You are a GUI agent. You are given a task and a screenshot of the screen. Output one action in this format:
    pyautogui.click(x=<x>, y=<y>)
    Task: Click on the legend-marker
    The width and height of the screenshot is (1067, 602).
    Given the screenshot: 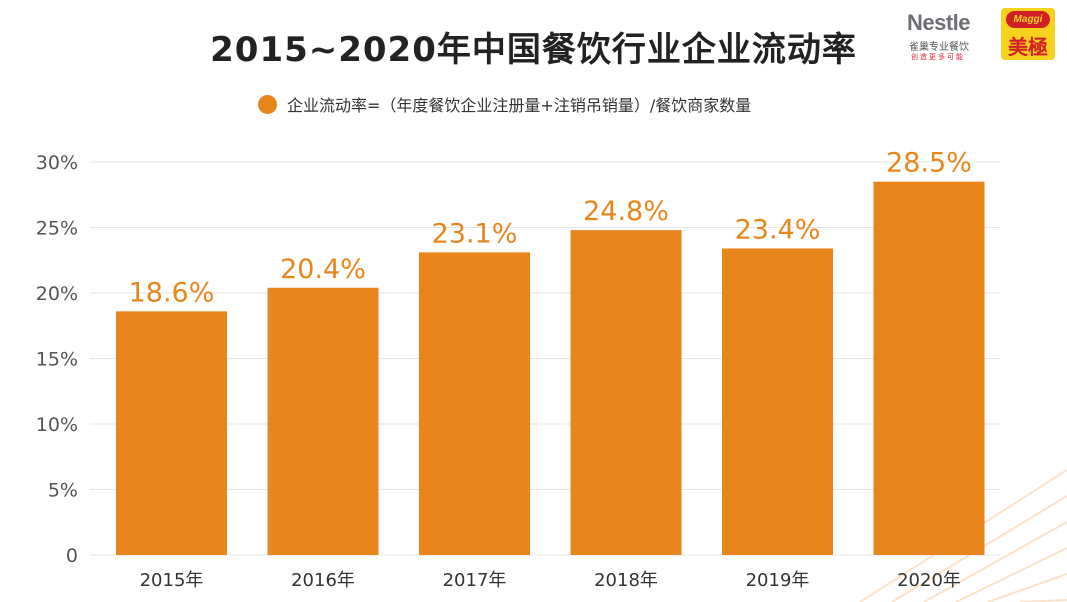 What is the action you would take?
    pyautogui.click(x=267, y=104)
    